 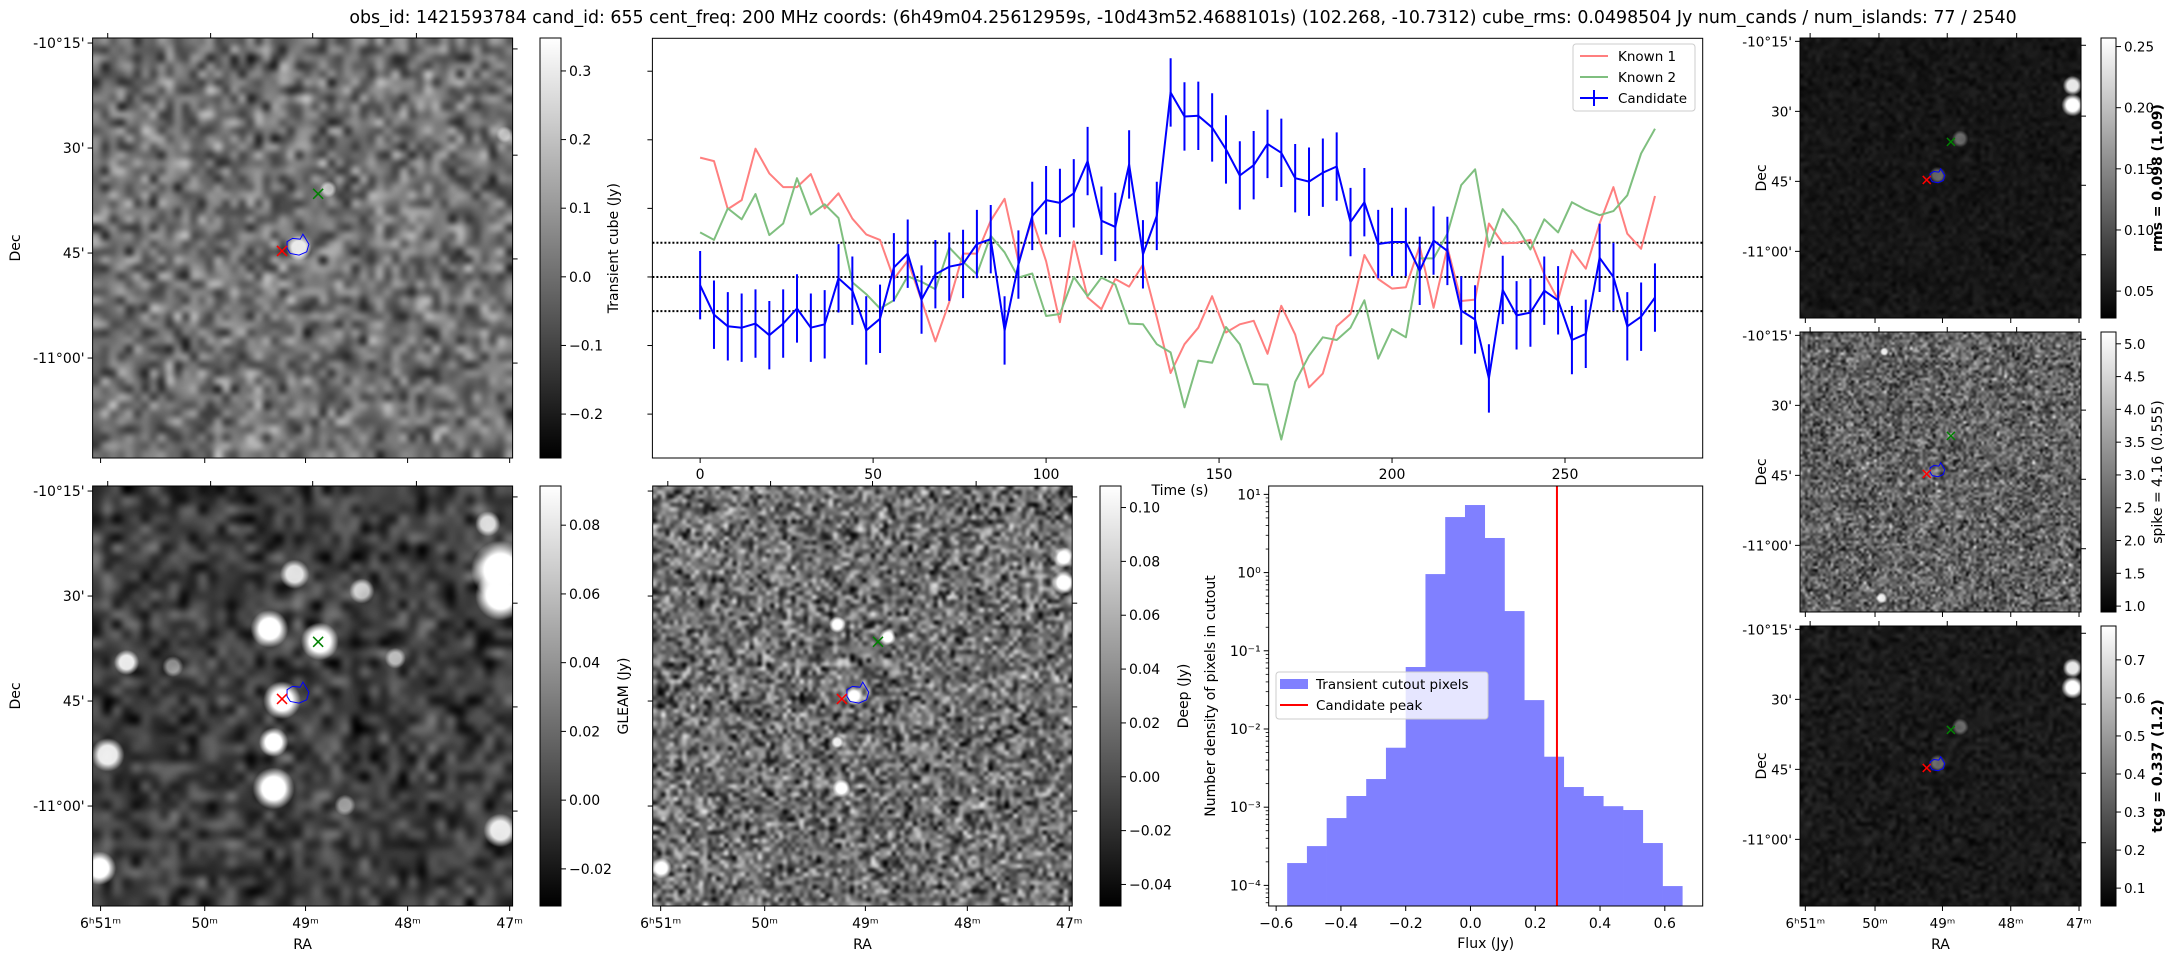 I want to click on deep-cutout-image, so click(x=862, y=696).